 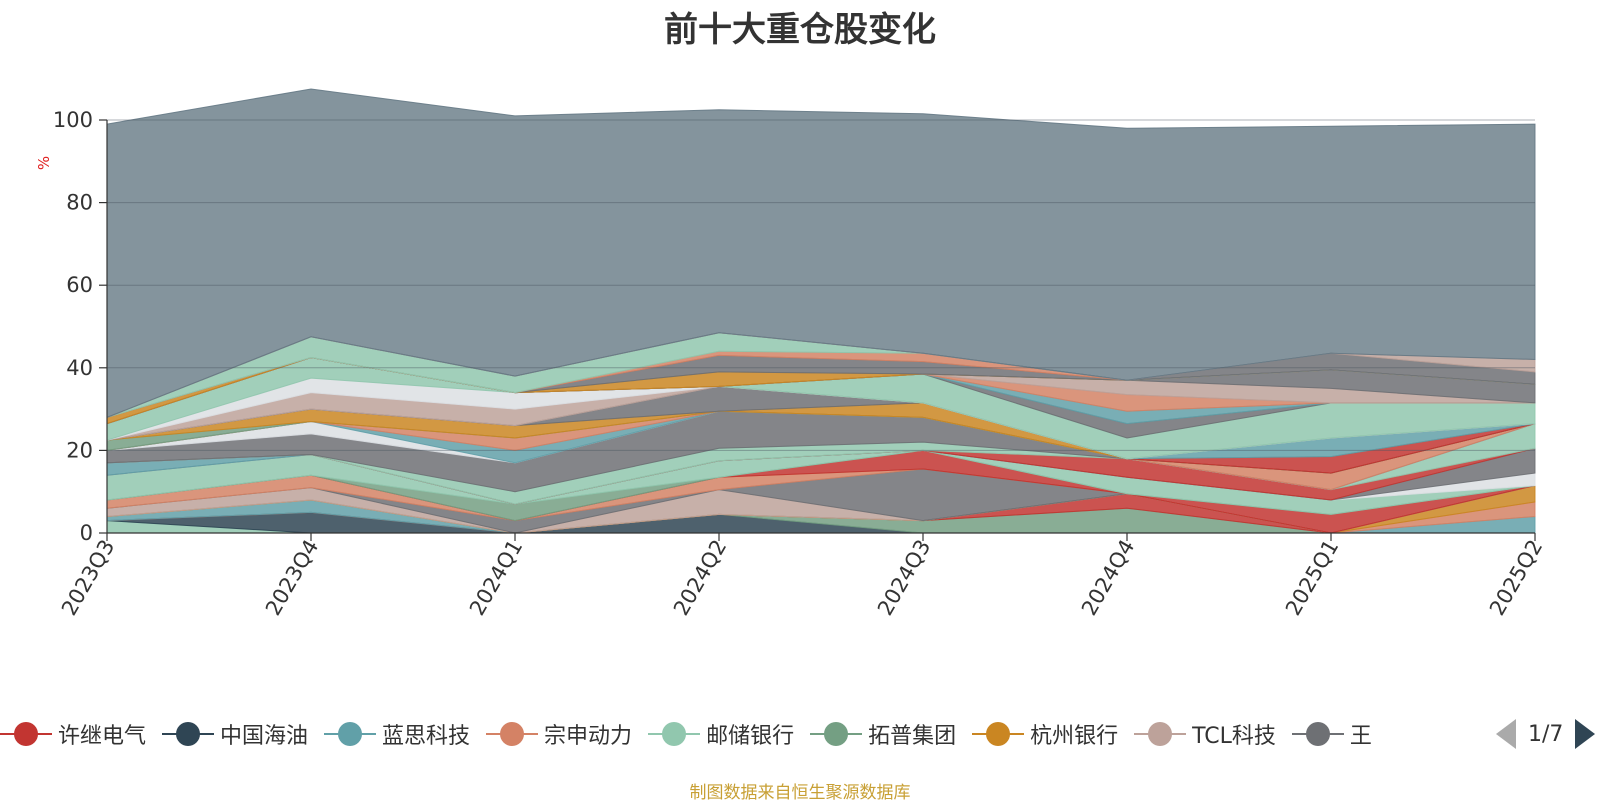 What do you see at coordinates (912, 736) in the screenshot?
I see `legend-label: 拓普集团` at bounding box center [912, 736].